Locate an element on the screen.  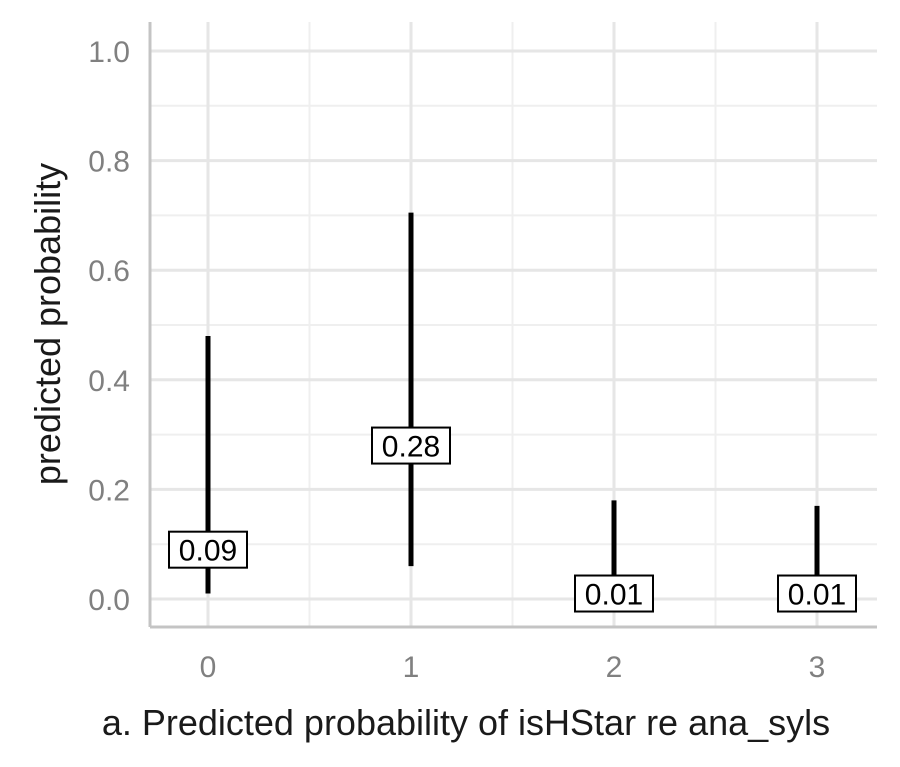
x-tick-label: 1 is located at coordinates (411, 667).